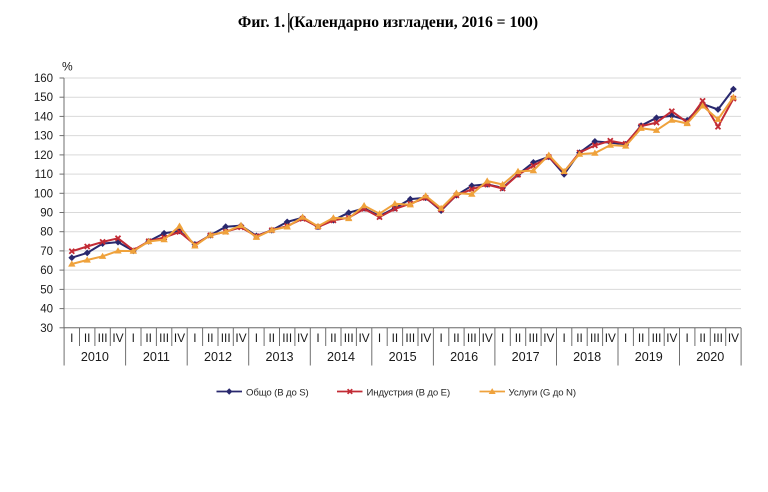 The width and height of the screenshot is (768, 492). Describe the element at coordinates (526, 357) in the screenshot. I see `svg-text: 2017` at that location.